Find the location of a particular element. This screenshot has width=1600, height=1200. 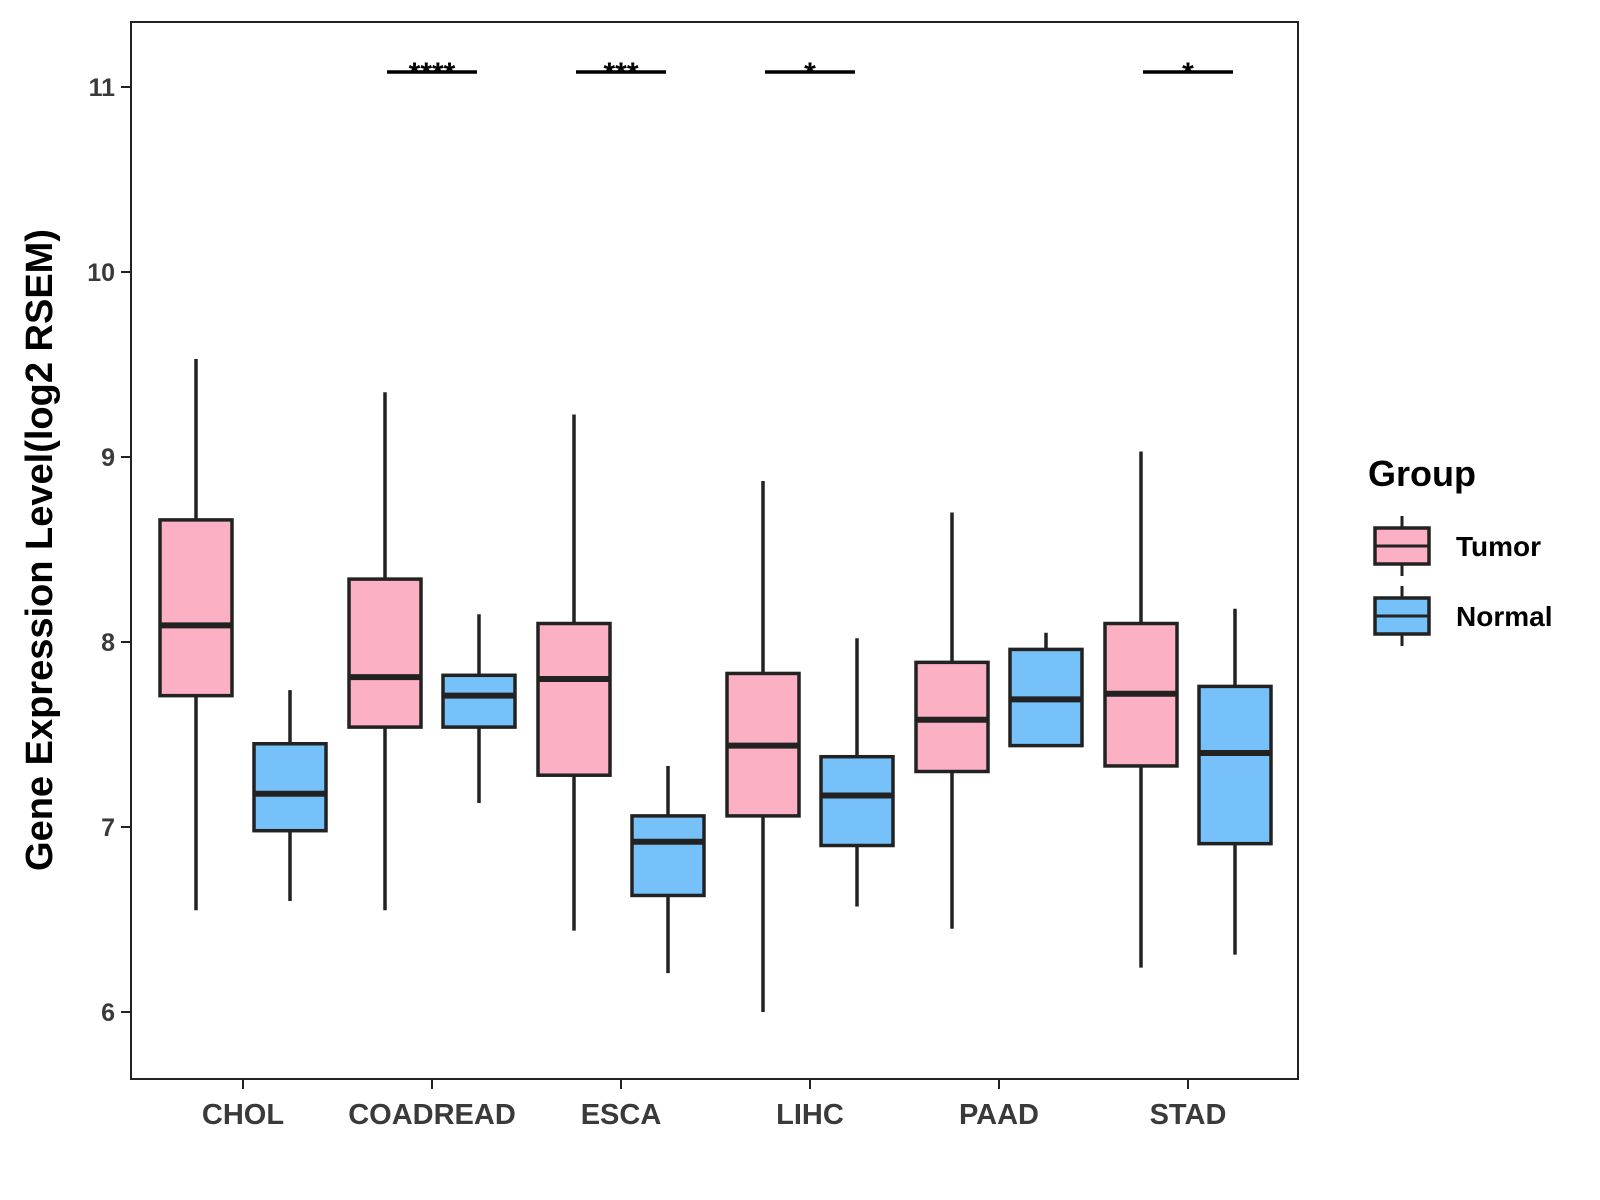

x-tick-label: COADREAD is located at coordinates (432, 1115).